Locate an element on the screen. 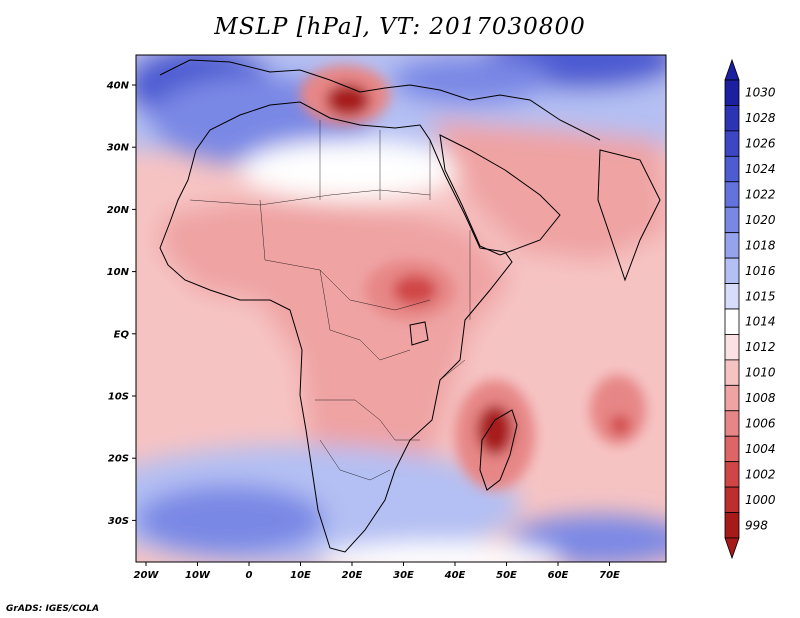 The width and height of the screenshot is (800, 618). longitude-axis: 20W 10W 0 10E 20E 30E 40E 50E 60E 70E is located at coordinates (377, 571).